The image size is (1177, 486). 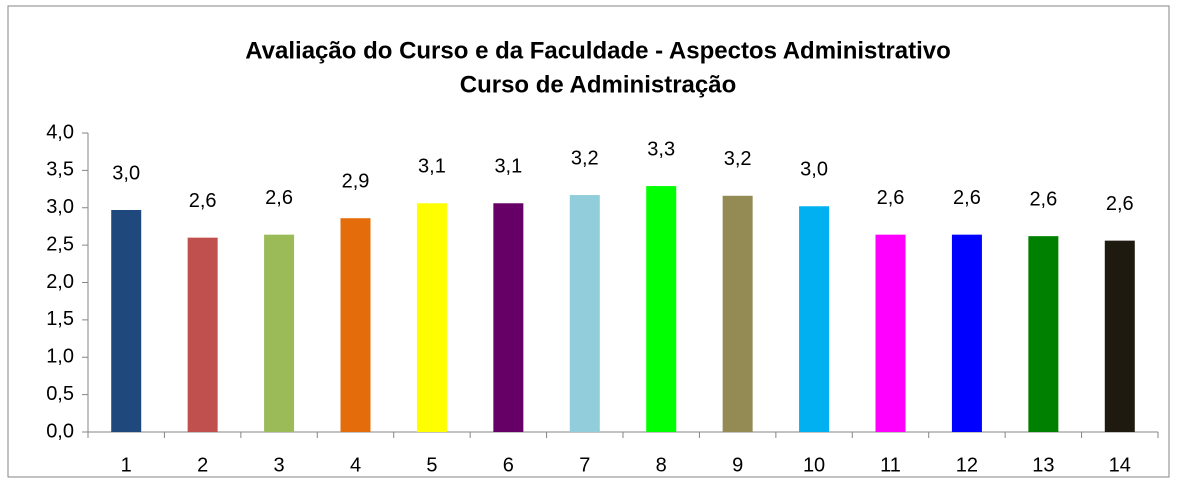 What do you see at coordinates (661, 149) in the screenshot?
I see `value-label: 3,3` at bounding box center [661, 149].